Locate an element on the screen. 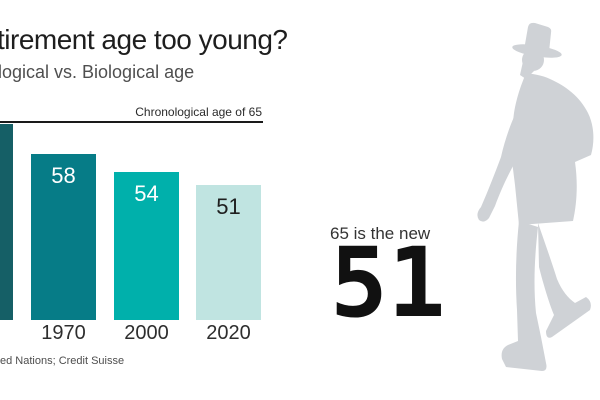 The width and height of the screenshot is (600, 400). page-subtitle: logical vs. Biological age is located at coordinates (97, 72).